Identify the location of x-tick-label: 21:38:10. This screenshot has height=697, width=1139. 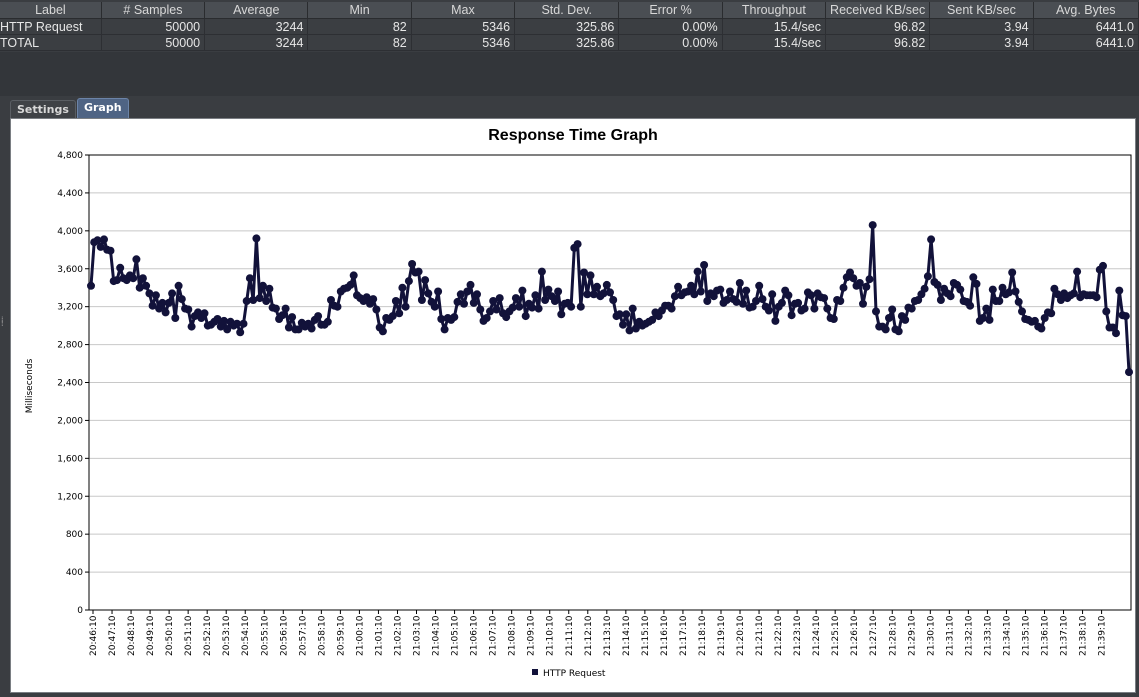
(1084, 635).